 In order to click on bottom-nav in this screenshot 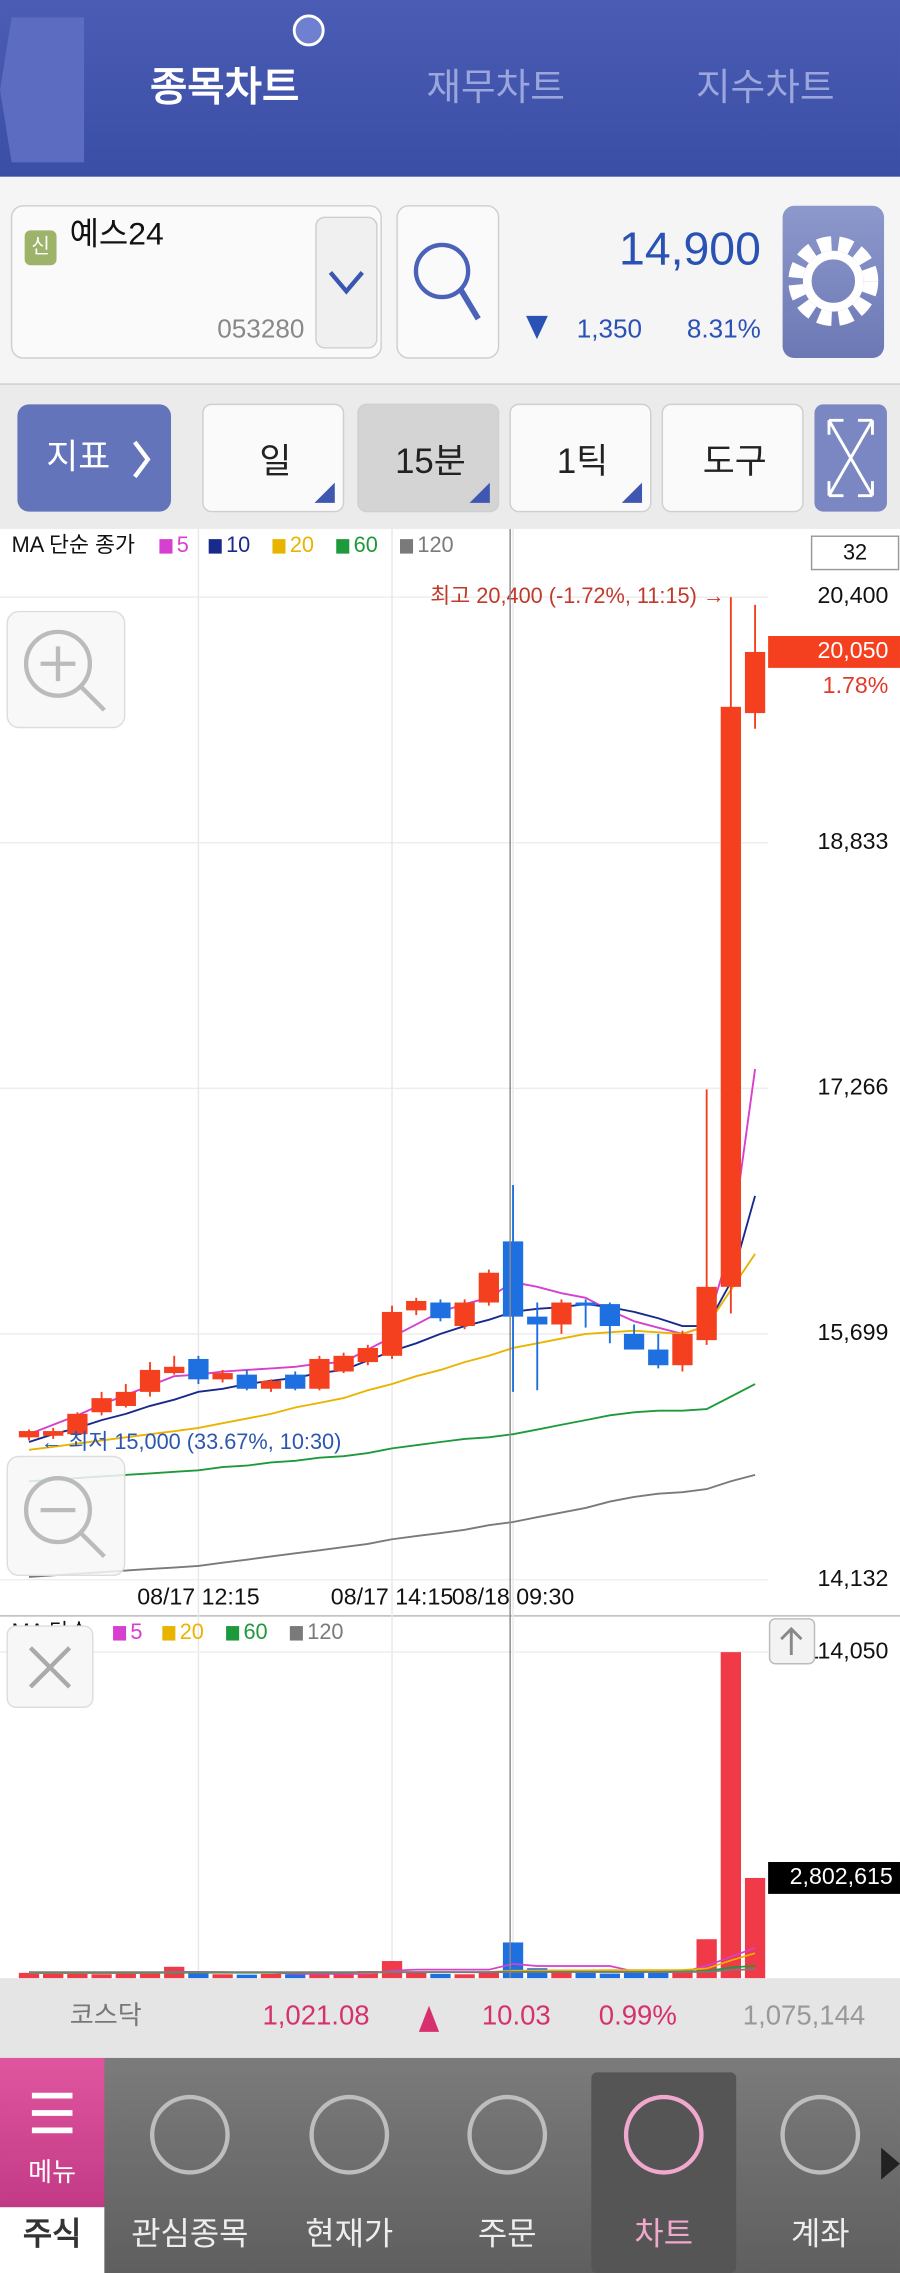, I will do `click(450, 2165)`.